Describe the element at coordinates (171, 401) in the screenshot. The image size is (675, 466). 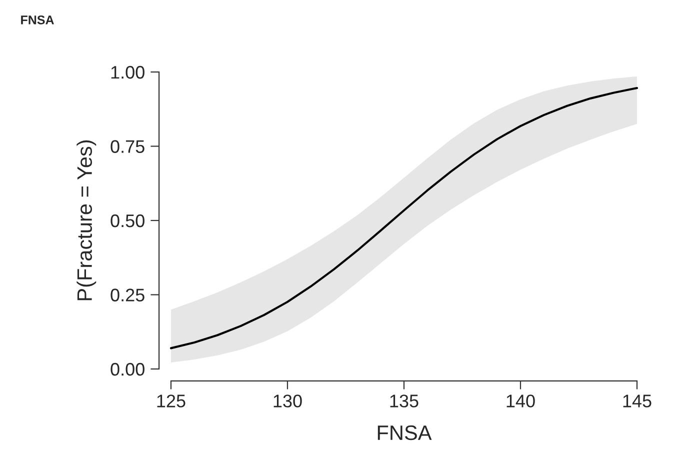
I see `x-tick-label: 125` at that location.